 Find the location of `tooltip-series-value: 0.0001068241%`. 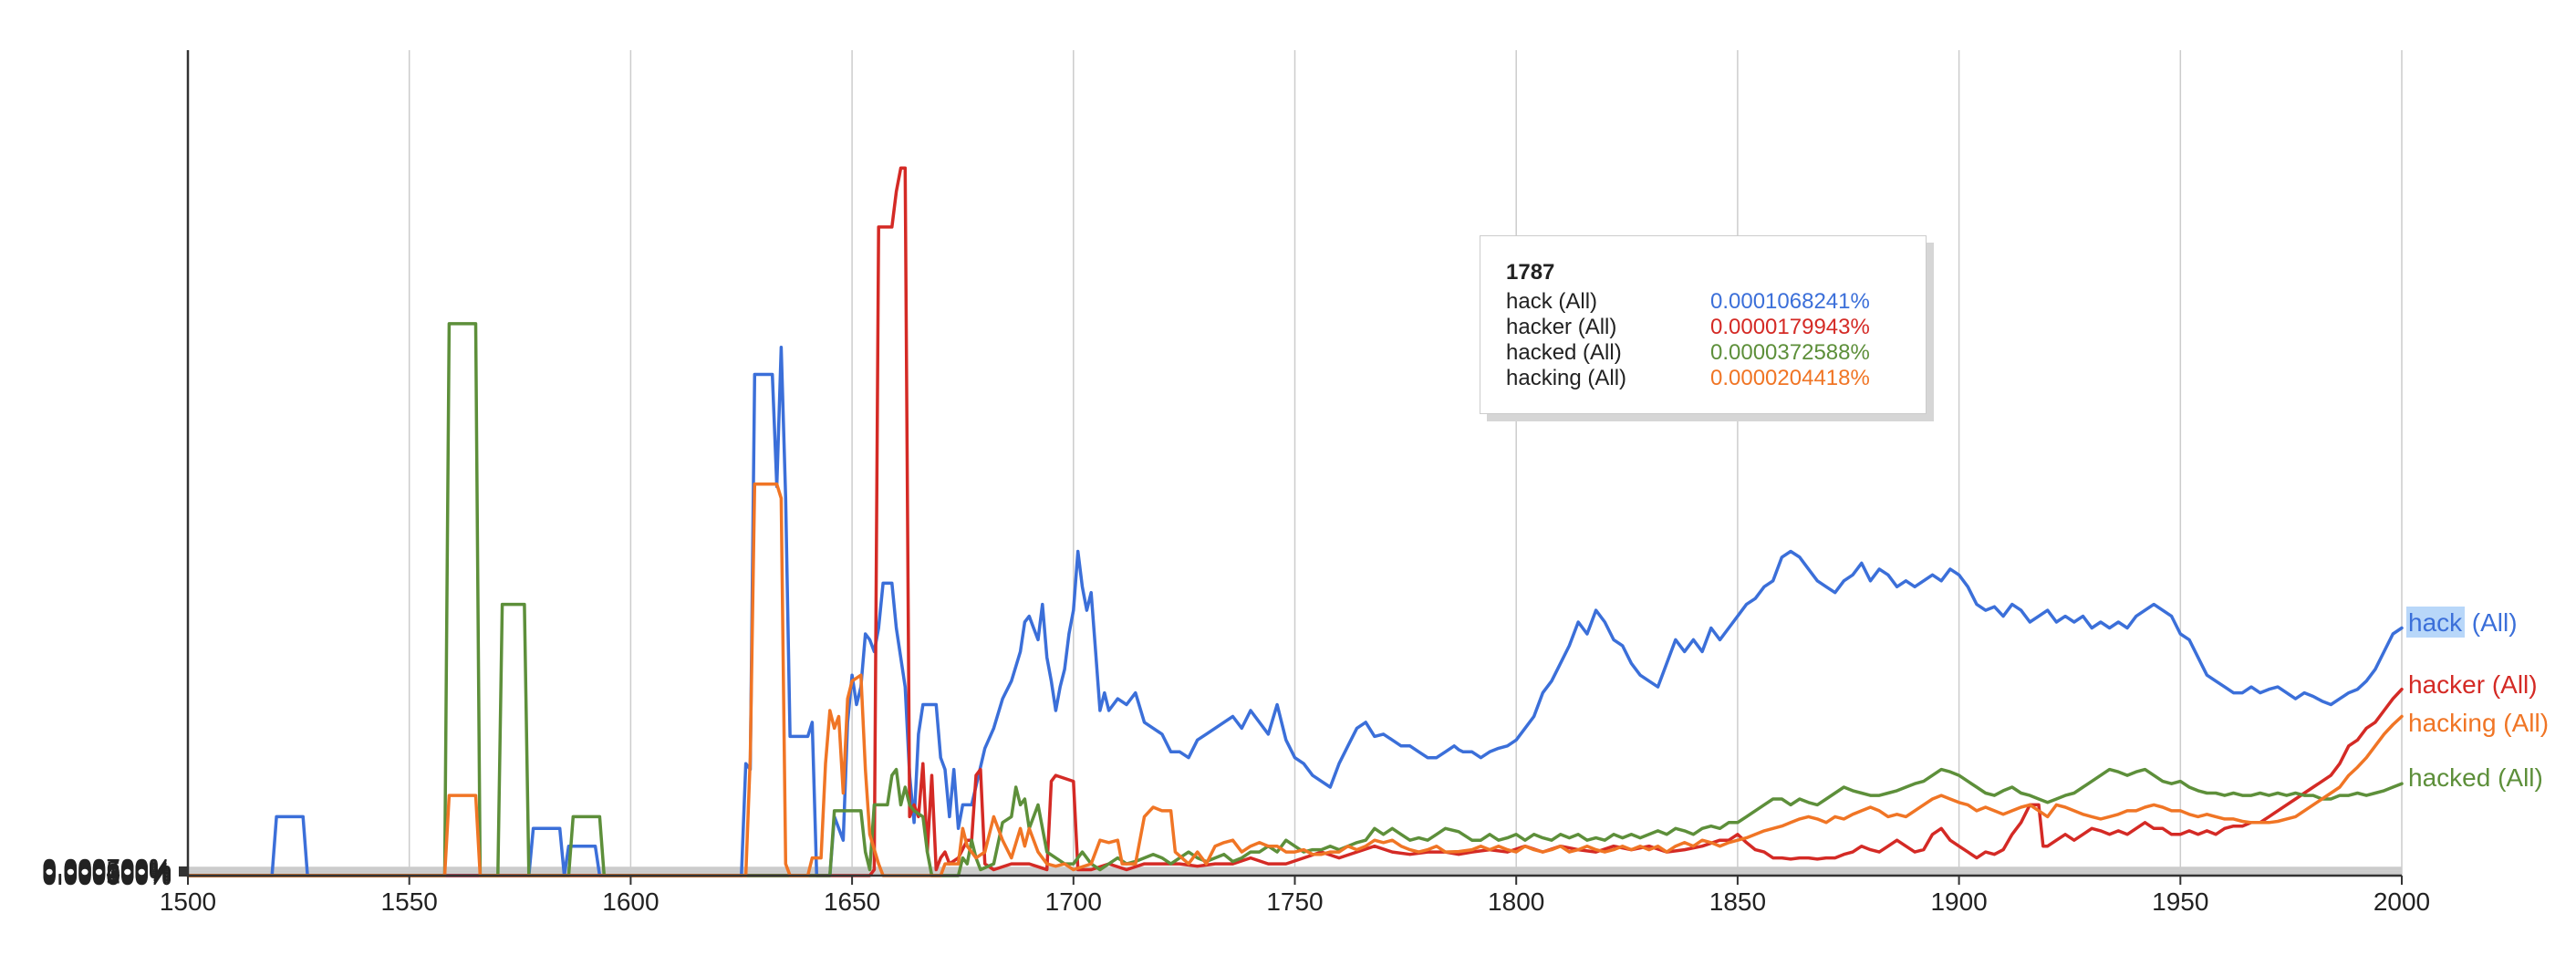

tooltip-series-value: 0.0001068241% is located at coordinates (1790, 301).